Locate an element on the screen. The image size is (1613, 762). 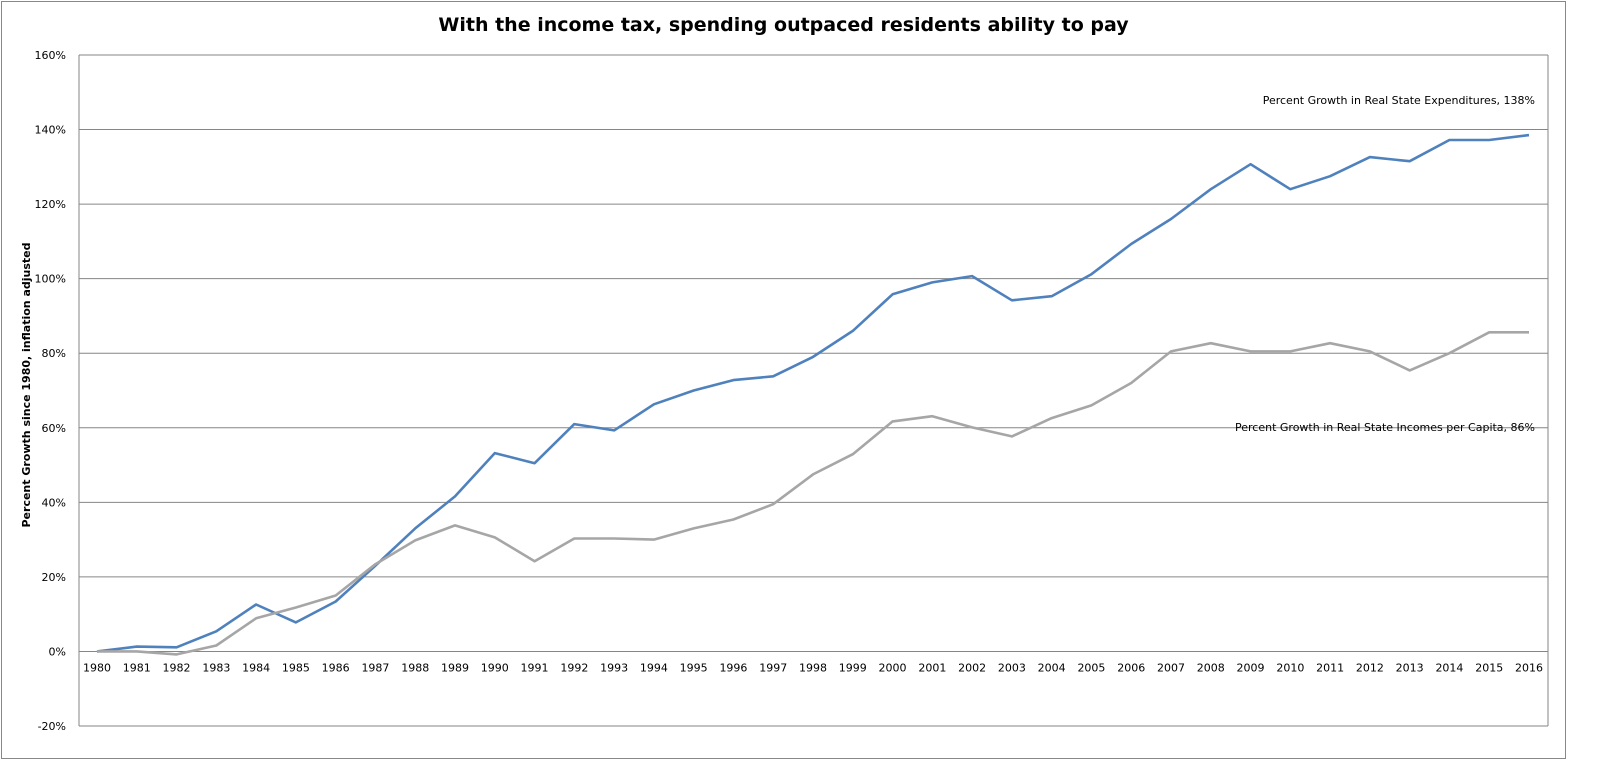
x-tick-label: 1990 is located at coordinates (495, 667).